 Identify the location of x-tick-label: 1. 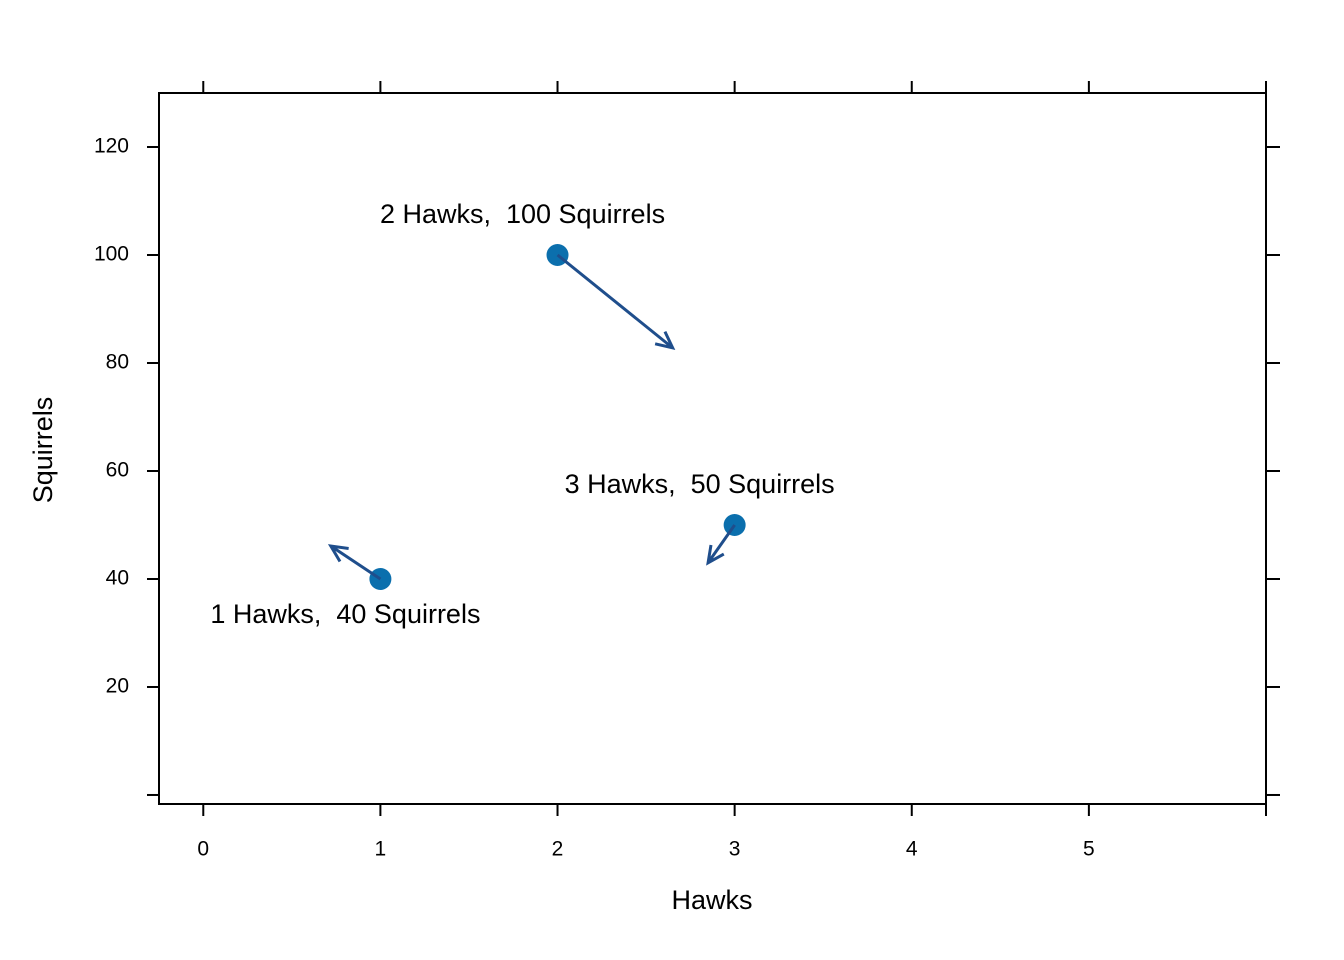
(381, 849).